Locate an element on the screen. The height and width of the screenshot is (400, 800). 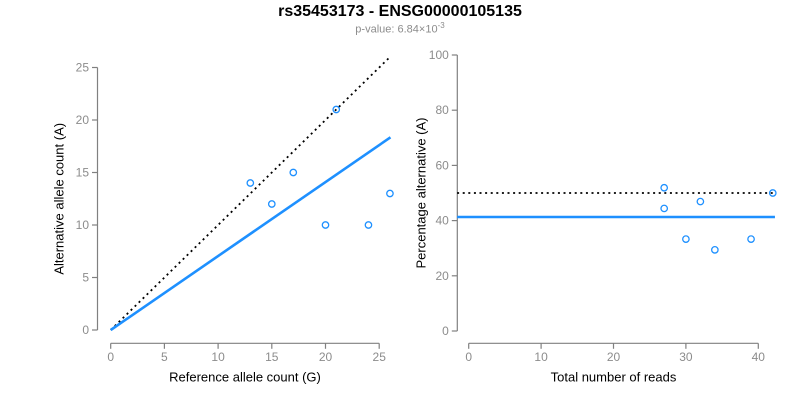
right-y-axis-label: Percentage alternative (A) is located at coordinates (421, 192).